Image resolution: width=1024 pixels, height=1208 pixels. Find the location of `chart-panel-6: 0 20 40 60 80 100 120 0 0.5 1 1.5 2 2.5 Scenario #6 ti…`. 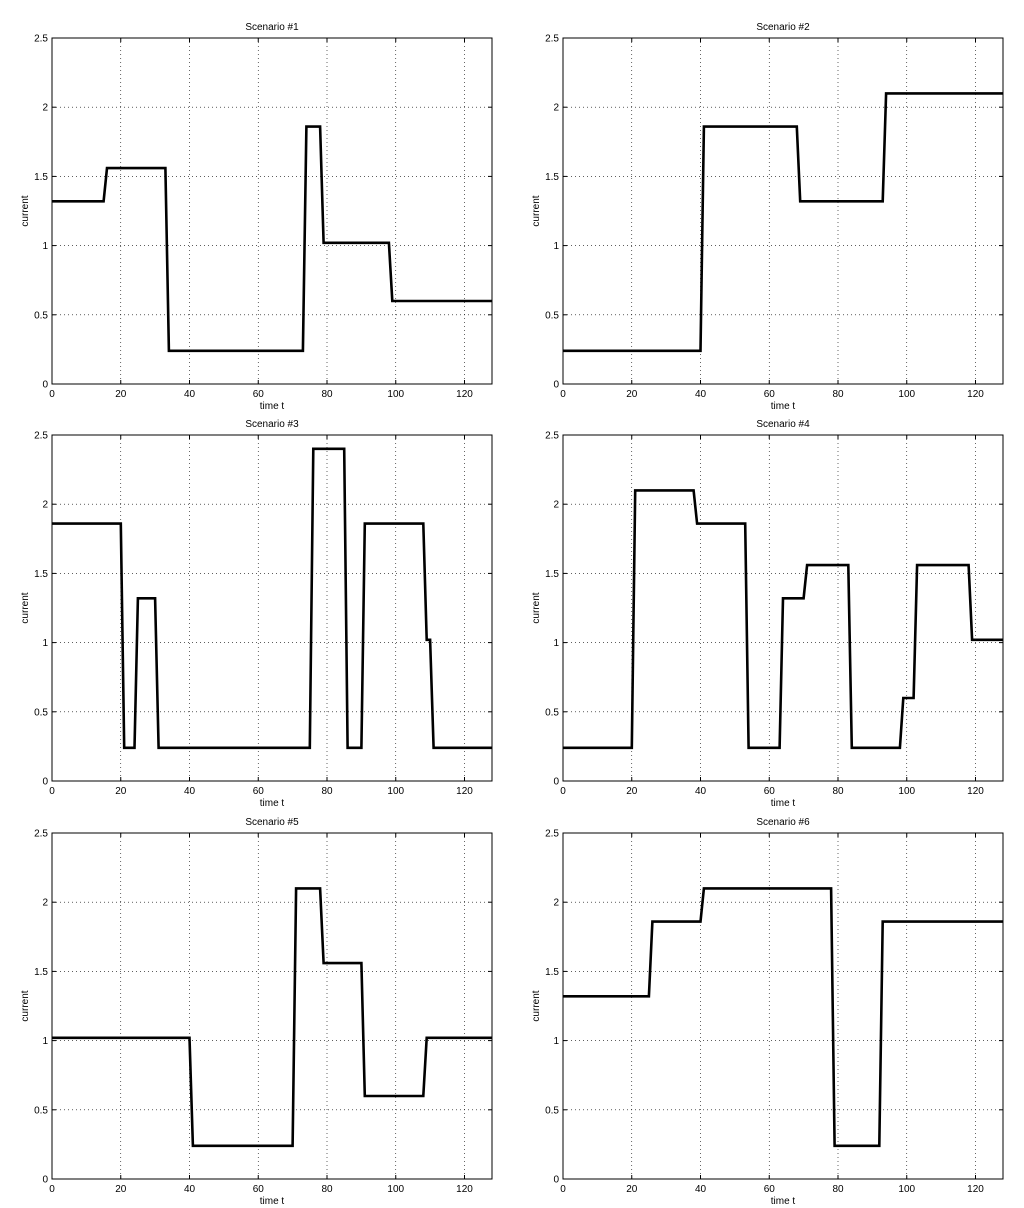

chart-panel-6: 0 20 40 60 80 100 120 0 0.5 1 1.5 2 2.5 Scenario #6 ti… is located at coordinates (767, 1012).